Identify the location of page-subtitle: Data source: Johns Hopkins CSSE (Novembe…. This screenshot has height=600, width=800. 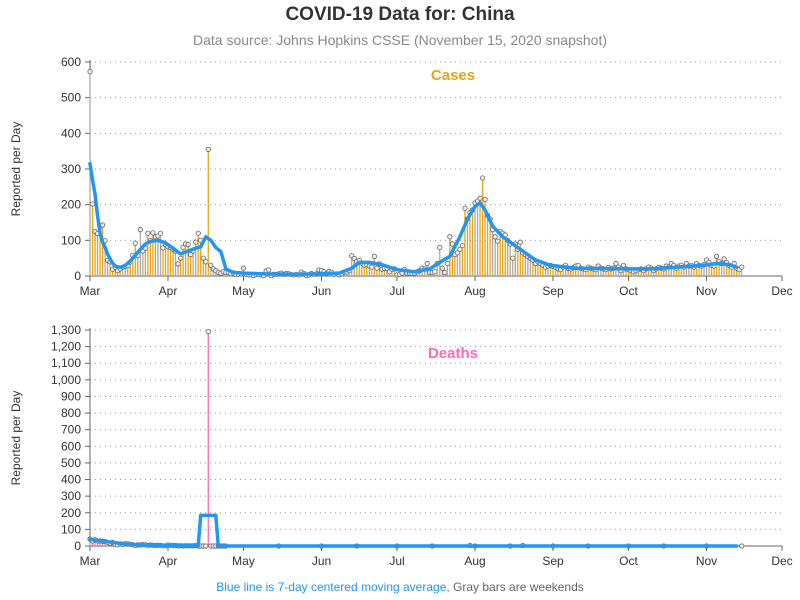
(400, 40).